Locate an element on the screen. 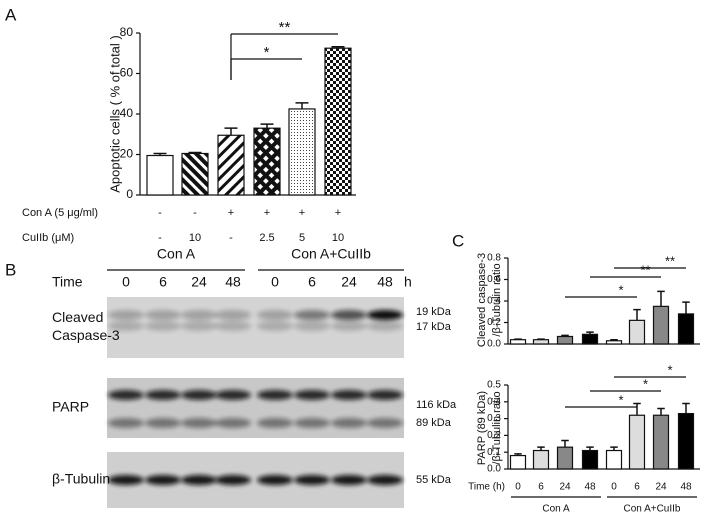  blot-marker: 116 kDa is located at coordinates (436, 405).